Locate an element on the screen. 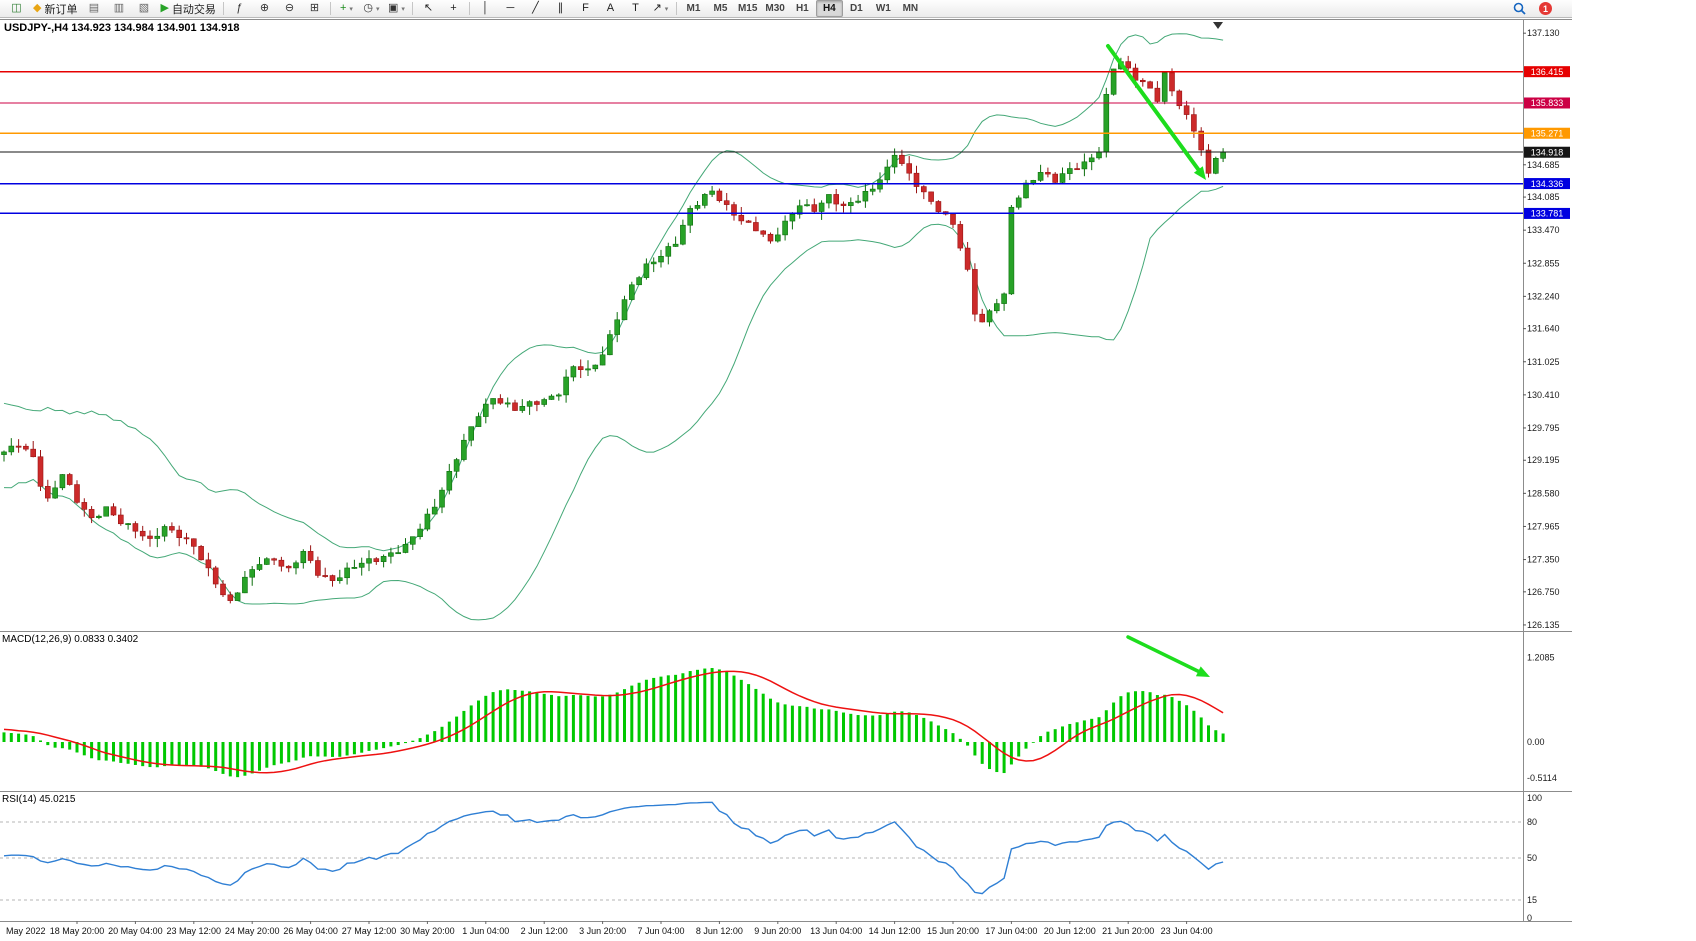 The image size is (1696, 941). horizontal-line-button: ─ is located at coordinates (510, 8).